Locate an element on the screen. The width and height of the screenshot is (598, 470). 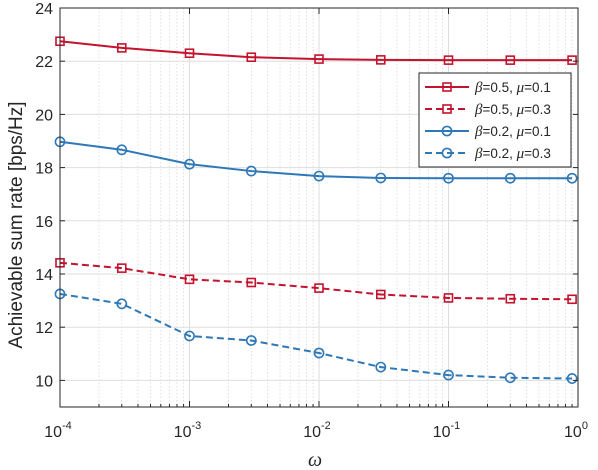
x-tick-label: 10⁻⁴ is located at coordinates (58, 430).